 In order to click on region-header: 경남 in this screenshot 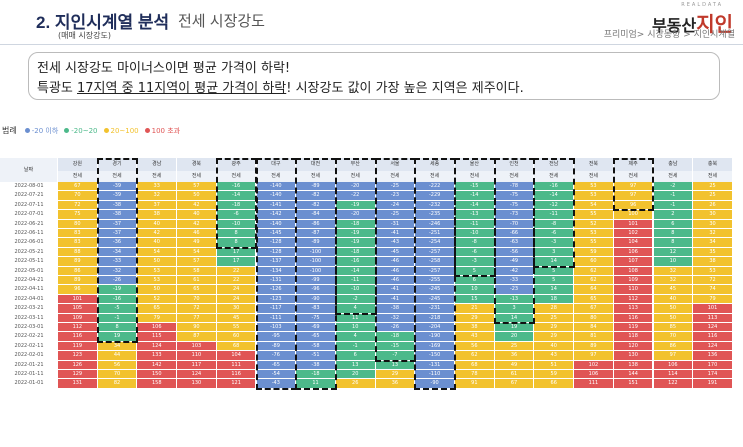, I will do `click(157, 164)`.